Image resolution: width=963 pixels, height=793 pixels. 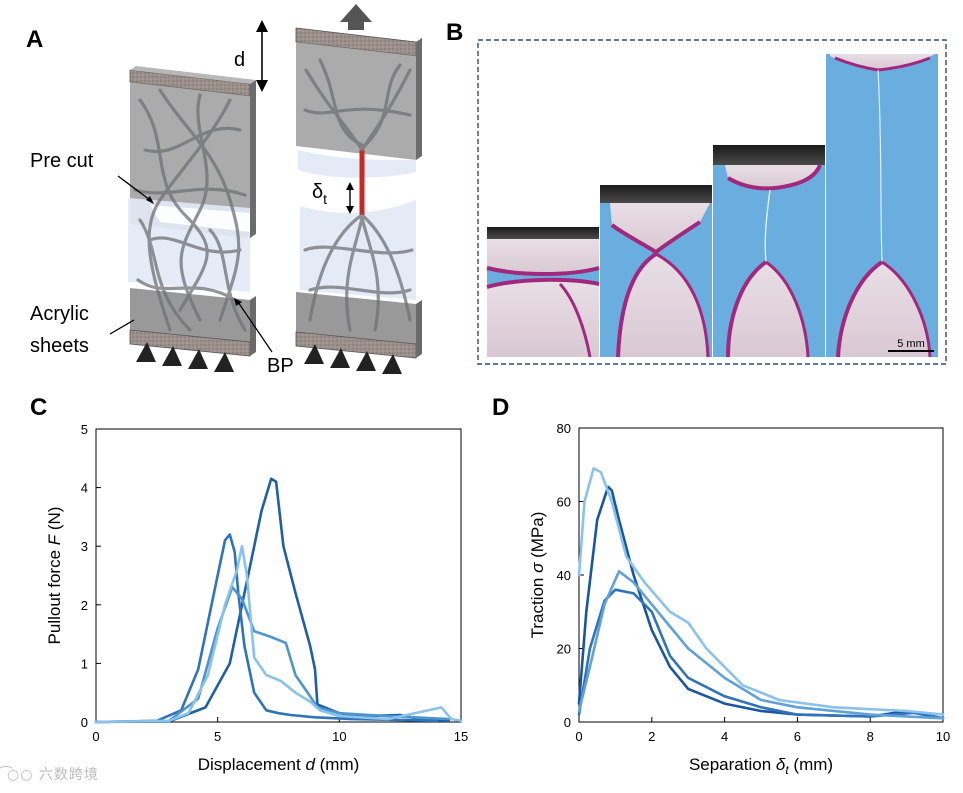 I want to click on pull-arrow-icon, so click(x=356, y=17).